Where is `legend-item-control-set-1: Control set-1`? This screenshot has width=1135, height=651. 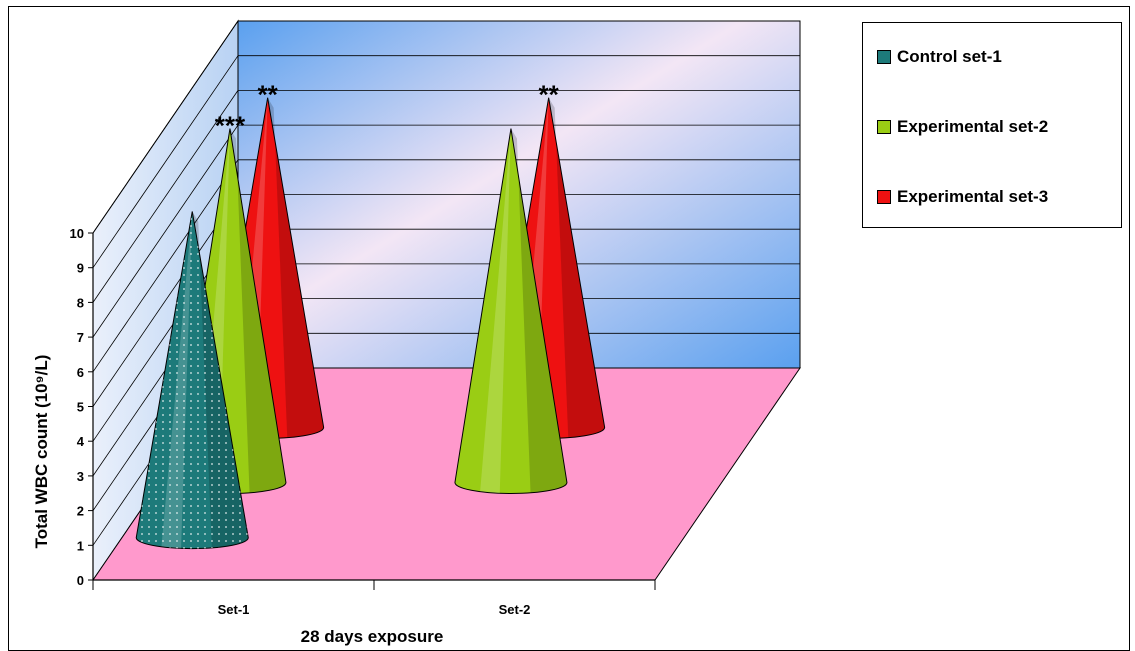 legend-item-control-set-1: Control set-1 is located at coordinates (939, 57).